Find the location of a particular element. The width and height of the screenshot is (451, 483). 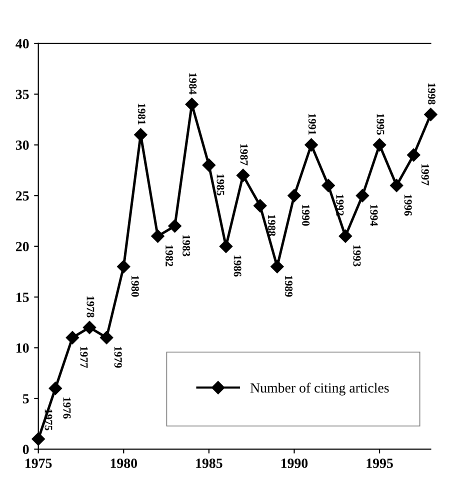

annotation: 1991 is located at coordinates (312, 124).